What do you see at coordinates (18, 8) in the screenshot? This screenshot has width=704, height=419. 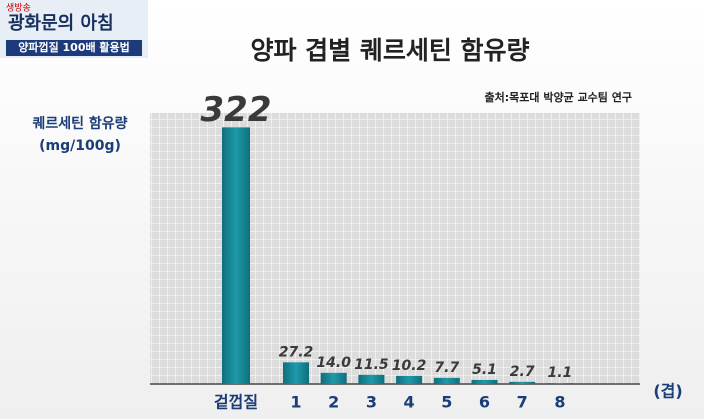 I see `logo-badge: 생방송` at bounding box center [18, 8].